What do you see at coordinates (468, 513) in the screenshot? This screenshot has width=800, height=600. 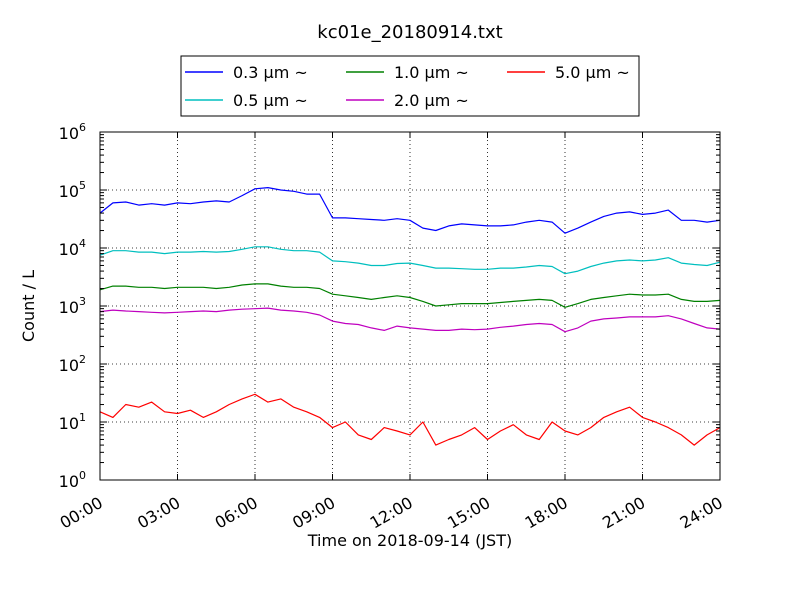 I see `x-tick-label: 15:00` at bounding box center [468, 513].